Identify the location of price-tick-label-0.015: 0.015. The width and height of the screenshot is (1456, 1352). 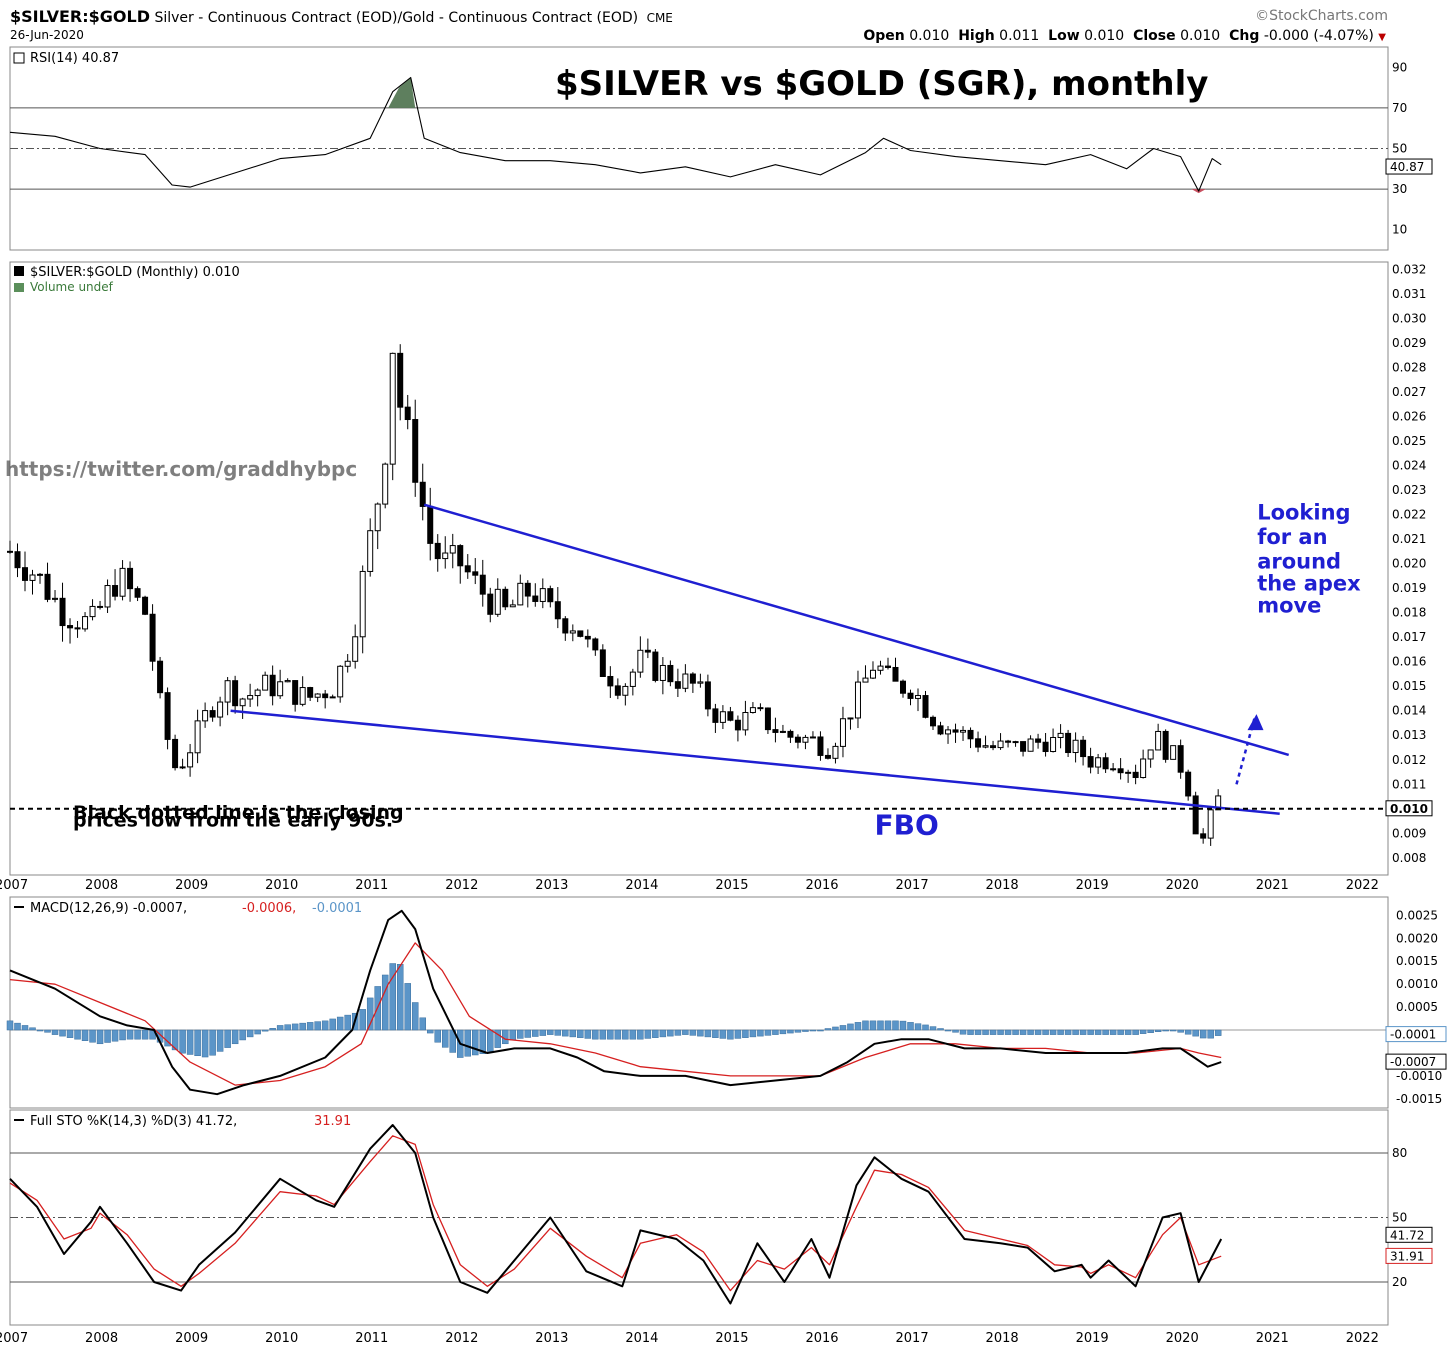
(1409, 686).